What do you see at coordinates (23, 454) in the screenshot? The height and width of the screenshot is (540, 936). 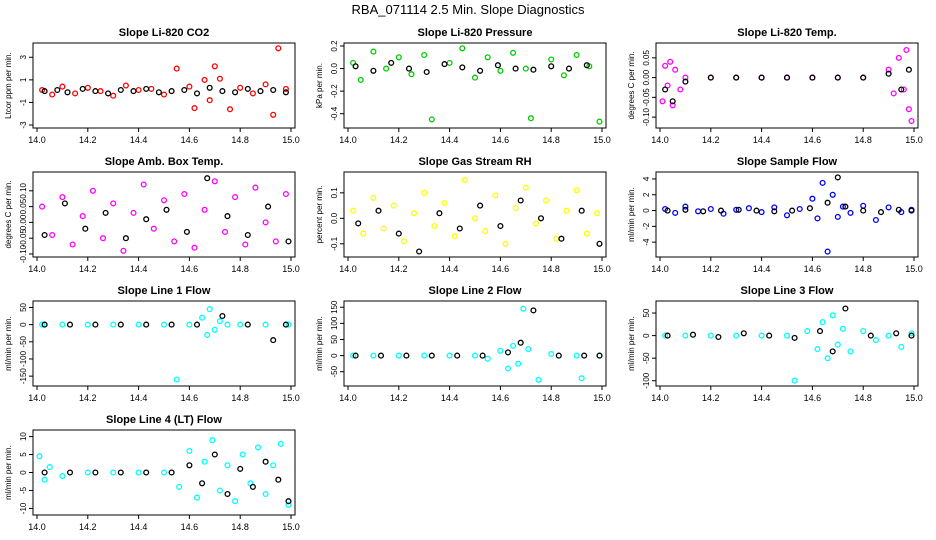 I see `y-tick-label: 5` at bounding box center [23, 454].